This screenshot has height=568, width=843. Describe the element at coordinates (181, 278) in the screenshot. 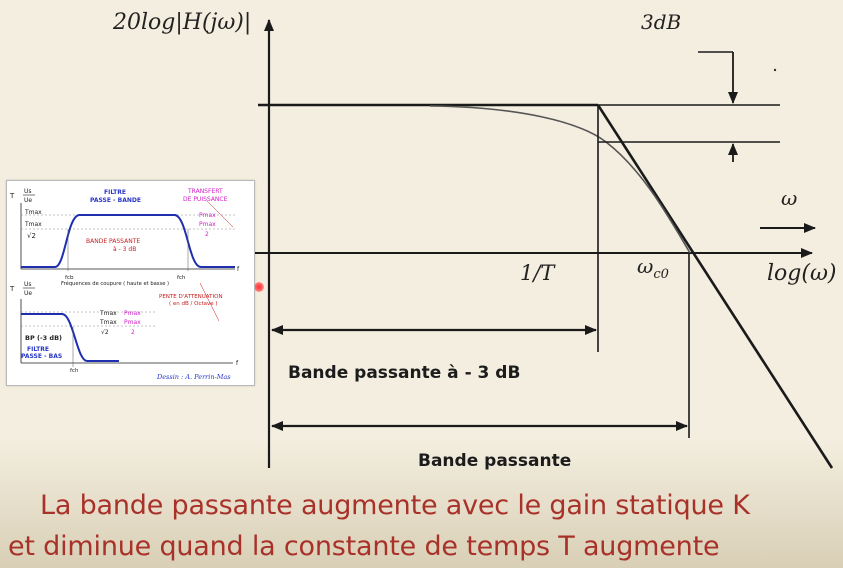

I see `top-fch: fch` at that location.